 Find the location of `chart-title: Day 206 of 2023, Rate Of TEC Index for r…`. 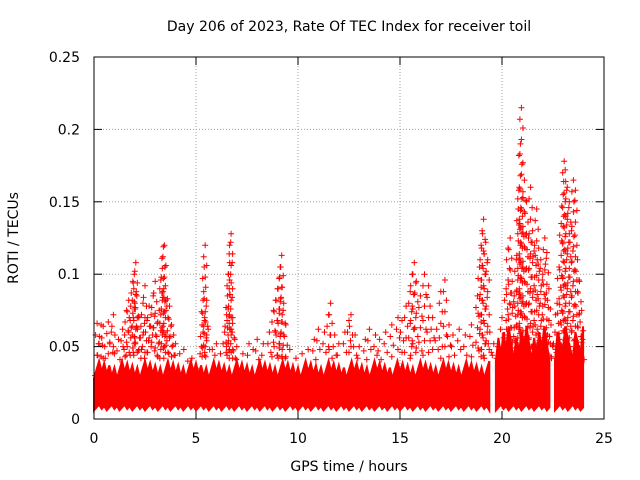

chart-title: Day 206 of 2023, Rate Of TEC Index for r… is located at coordinates (349, 27).